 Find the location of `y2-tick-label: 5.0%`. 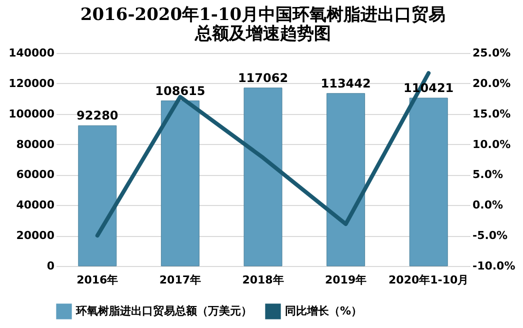

y2-tick-label: 5.0% is located at coordinates (488, 175).